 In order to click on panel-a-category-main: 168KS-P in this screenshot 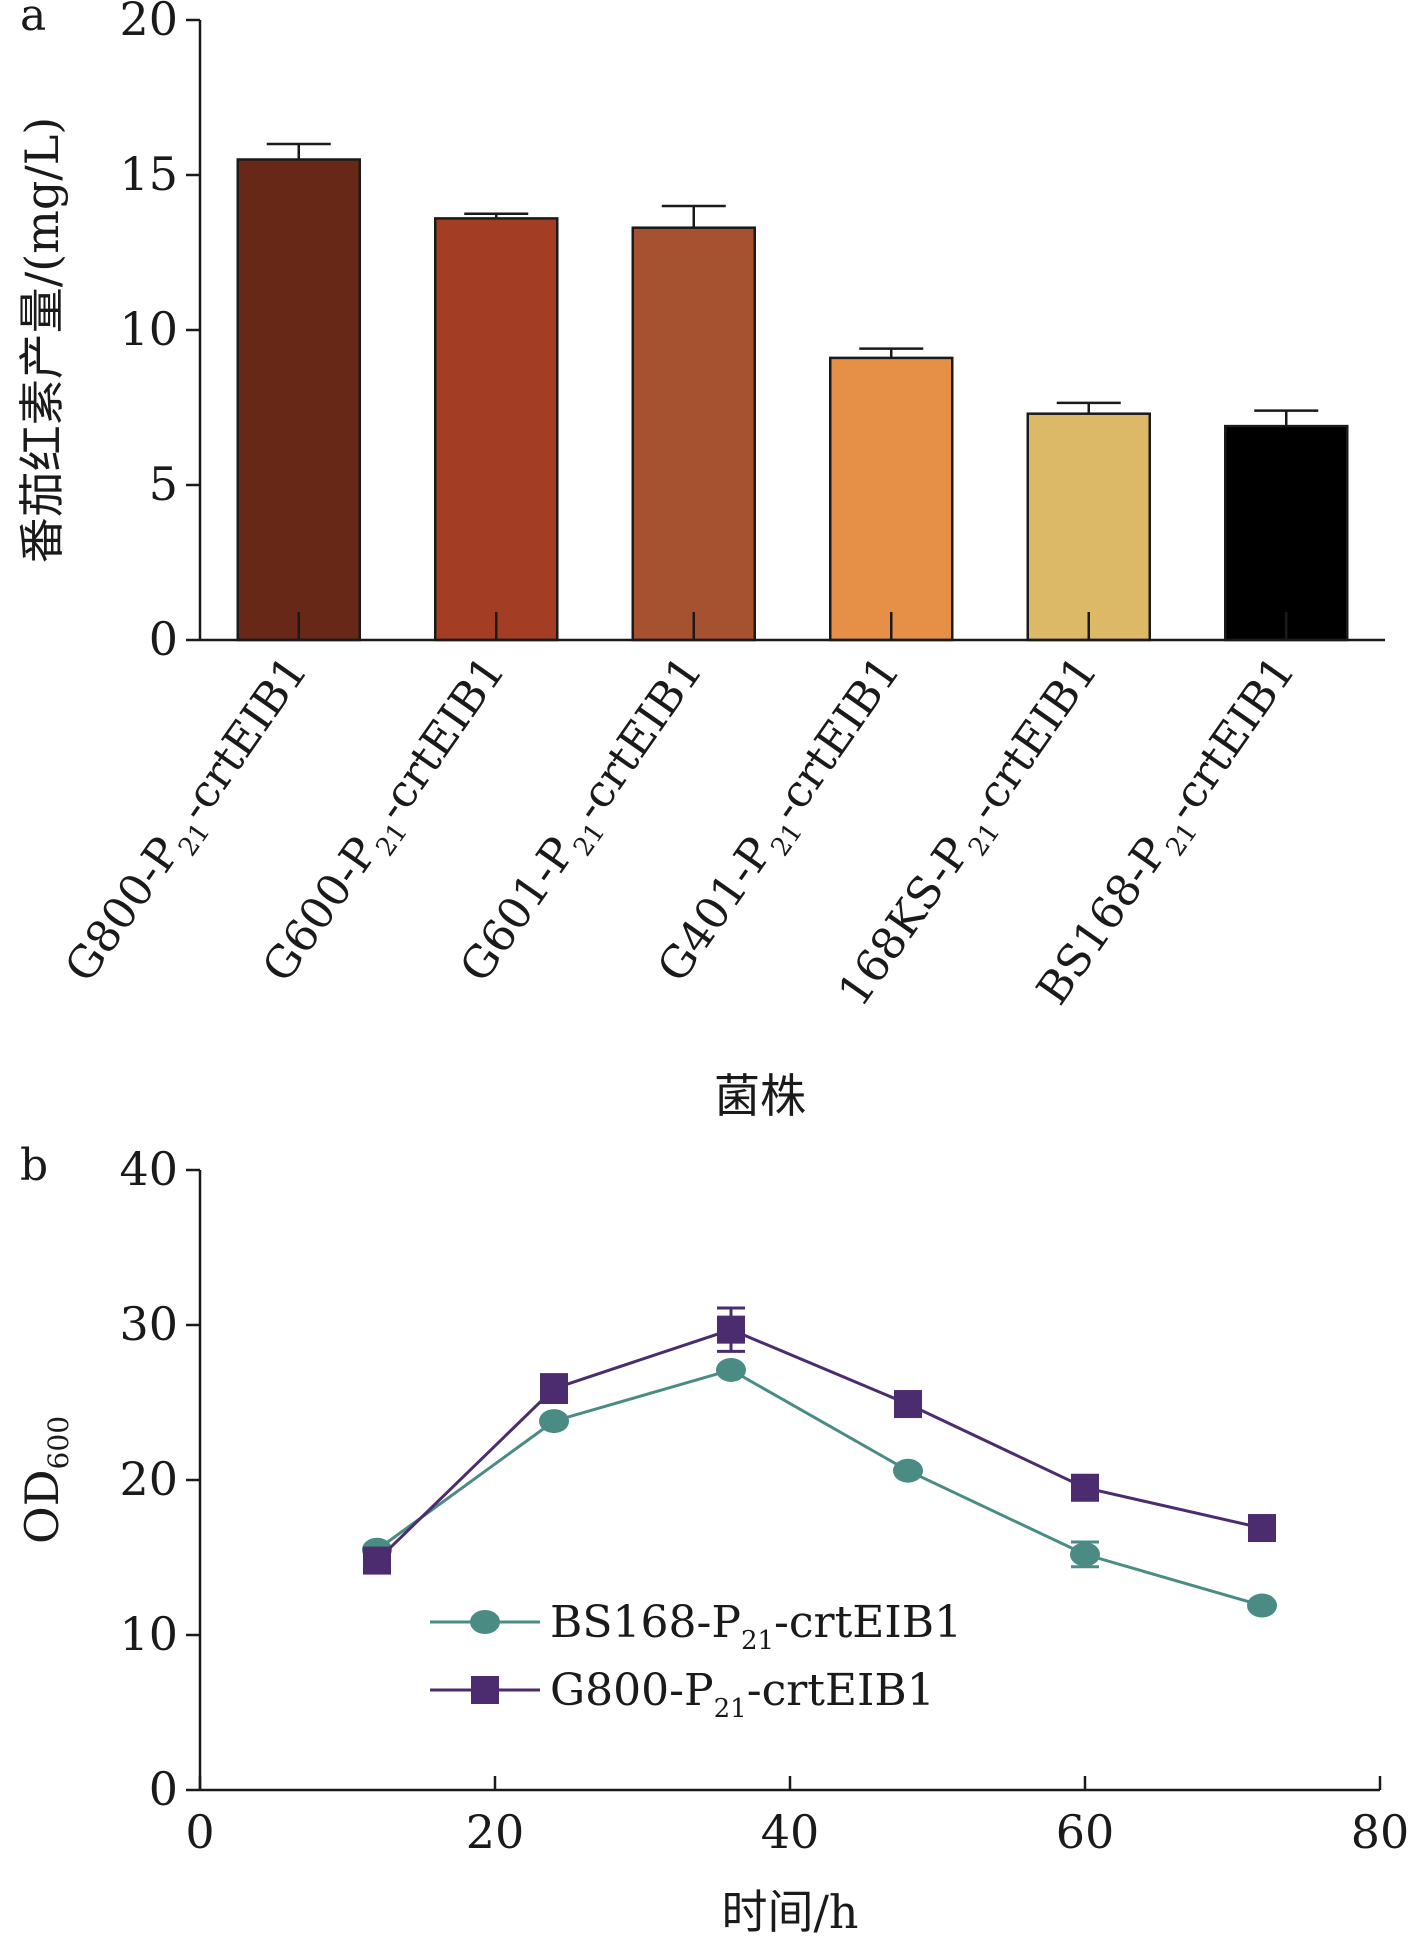, I will do `click(904, 921)`.